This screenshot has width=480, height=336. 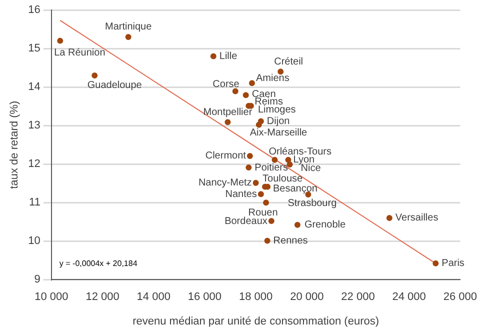 What do you see at coordinates (34, 164) in the screenshot?
I see `y-tick-label: 12` at bounding box center [34, 164].